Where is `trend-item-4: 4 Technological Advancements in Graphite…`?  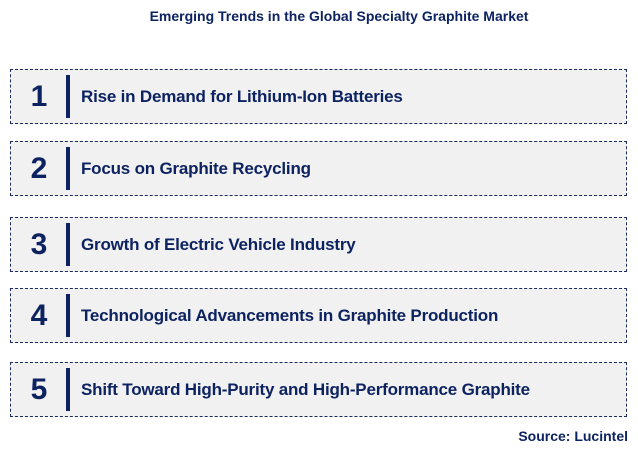
trend-item-4: 4 Technological Advancements in Graphite… is located at coordinates (318, 315).